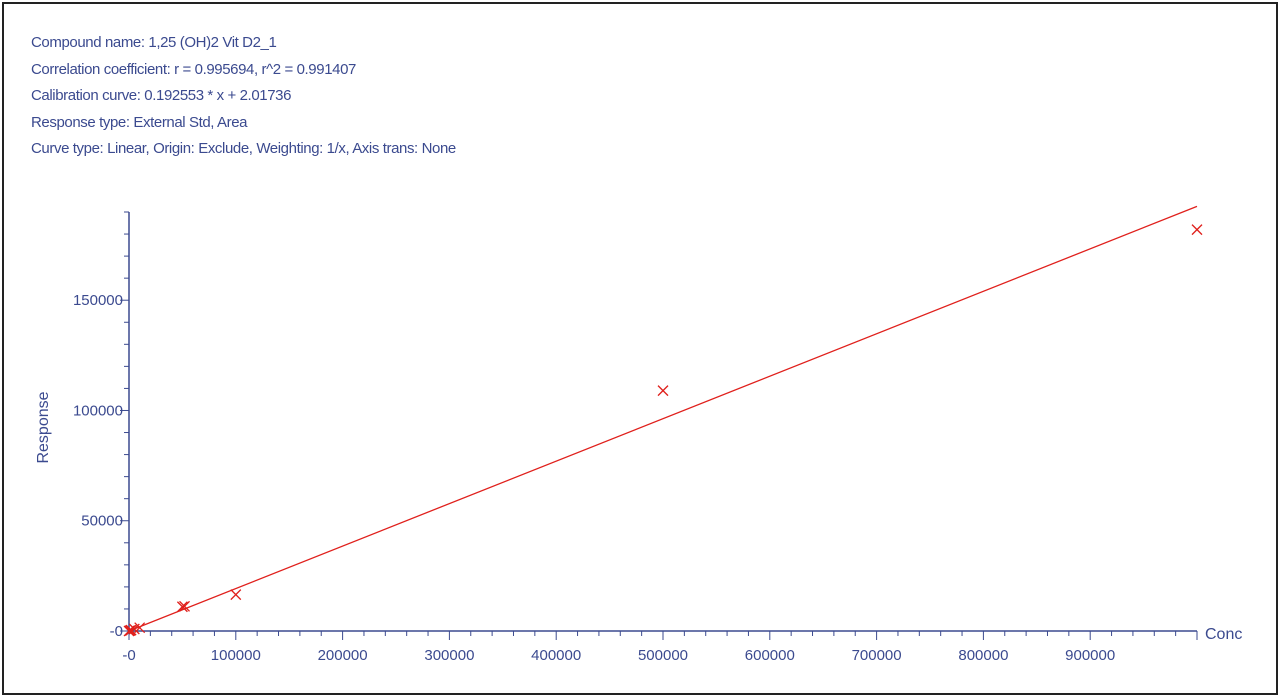 The image size is (1280, 697). What do you see at coordinates (877, 655) in the screenshot?
I see `x-tick-label: 700000` at bounding box center [877, 655].